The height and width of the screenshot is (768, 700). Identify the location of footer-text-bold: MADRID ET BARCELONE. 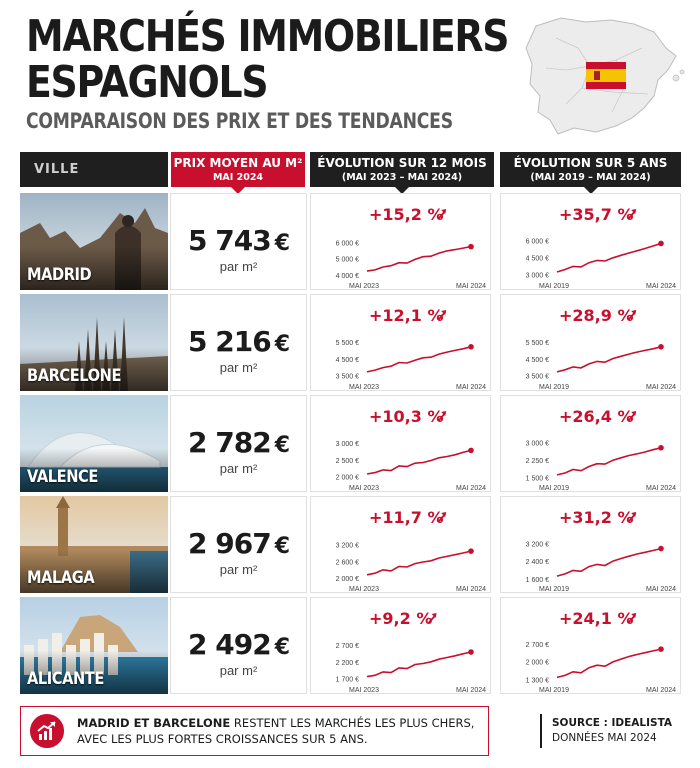
(154, 723).